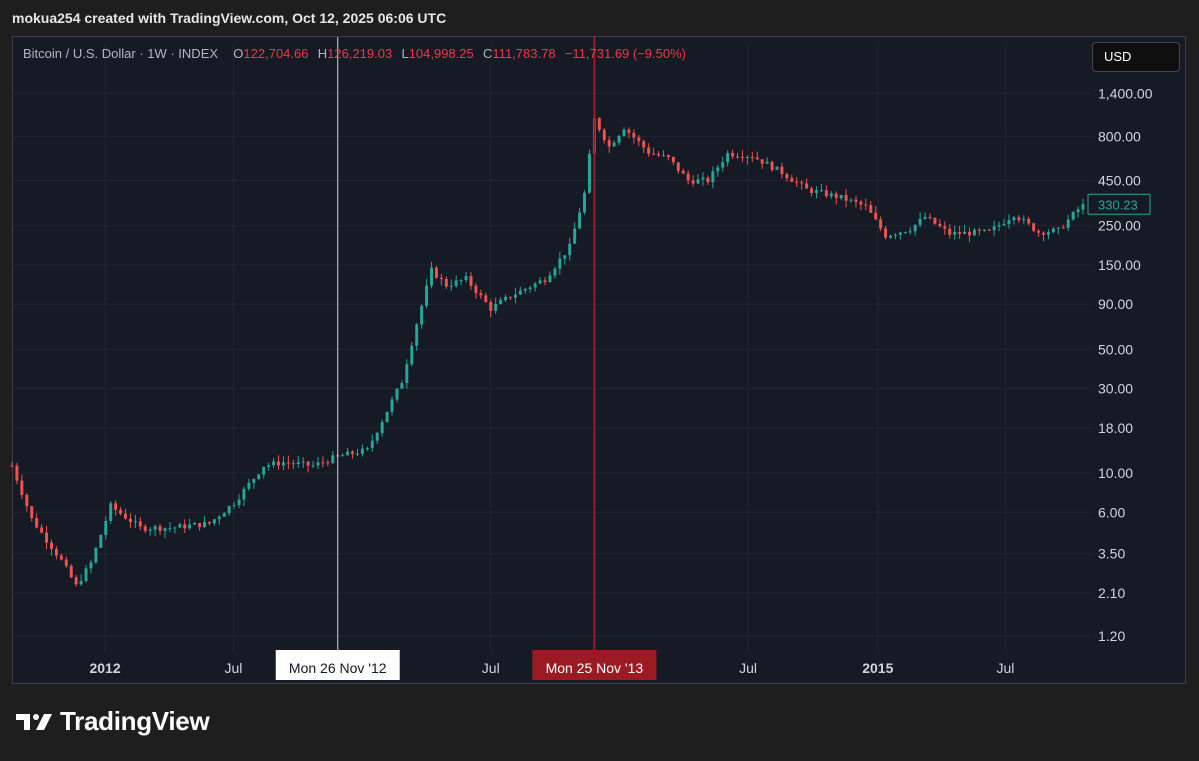  I want to click on price-tick-label: 2.10, so click(1111, 593).